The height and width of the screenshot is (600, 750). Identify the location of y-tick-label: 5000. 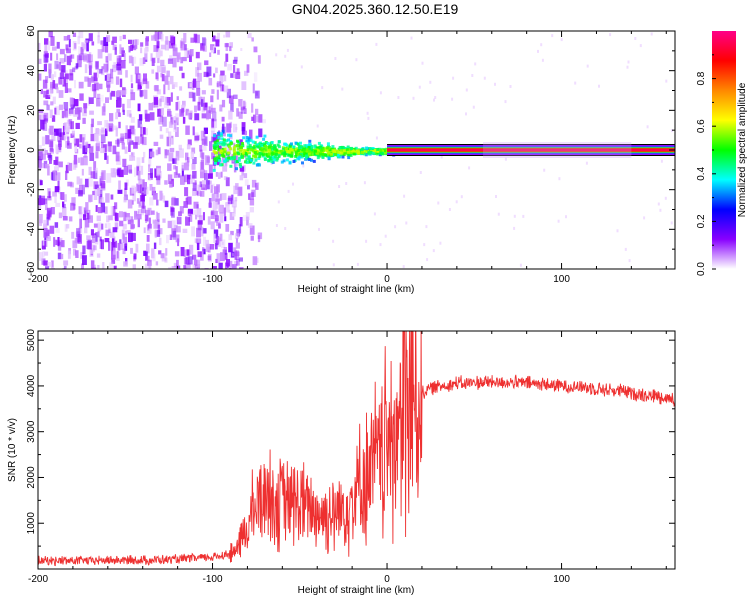
(31, 340).